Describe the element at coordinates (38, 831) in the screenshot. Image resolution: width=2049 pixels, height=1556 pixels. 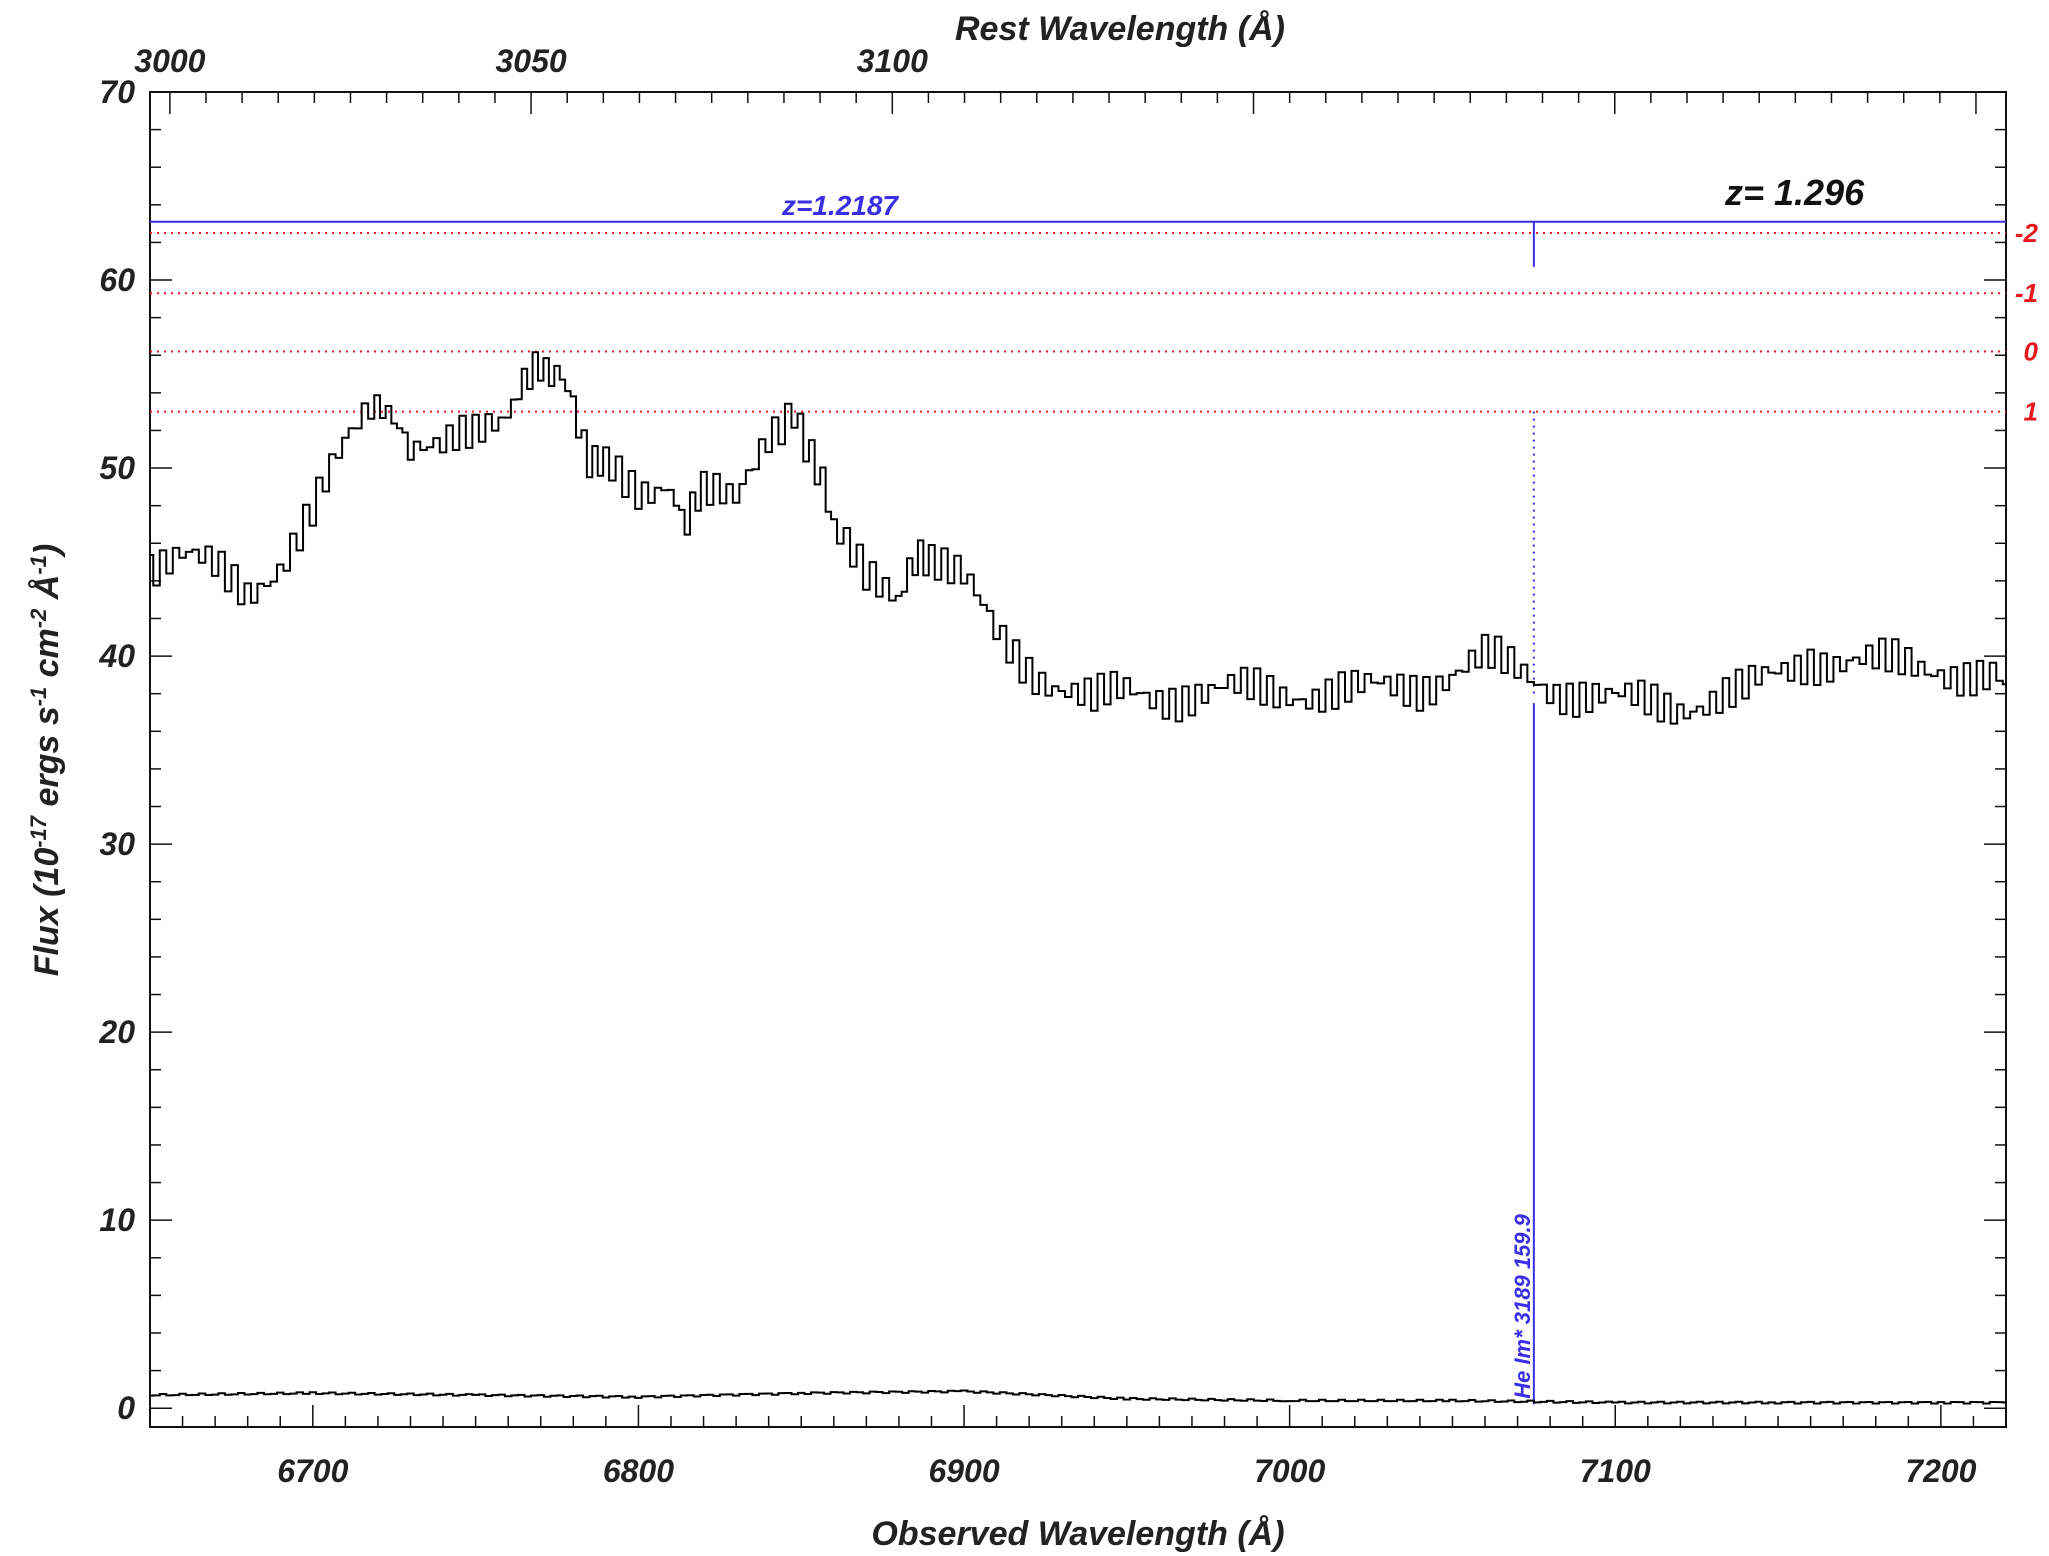
I see `y-axis-title-sup: -17` at that location.